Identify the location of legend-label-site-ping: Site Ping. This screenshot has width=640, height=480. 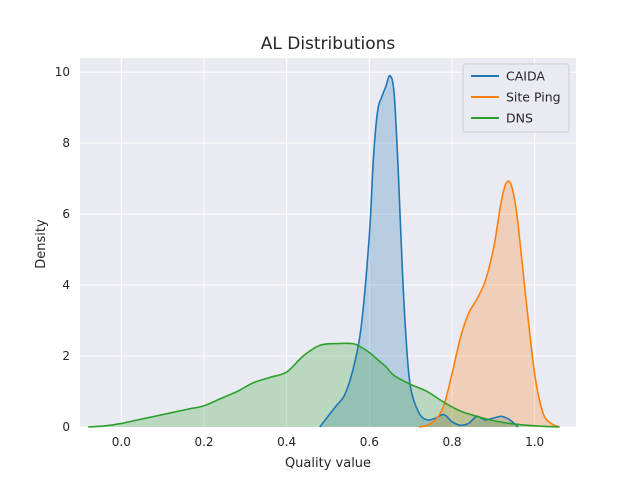
(533, 97).